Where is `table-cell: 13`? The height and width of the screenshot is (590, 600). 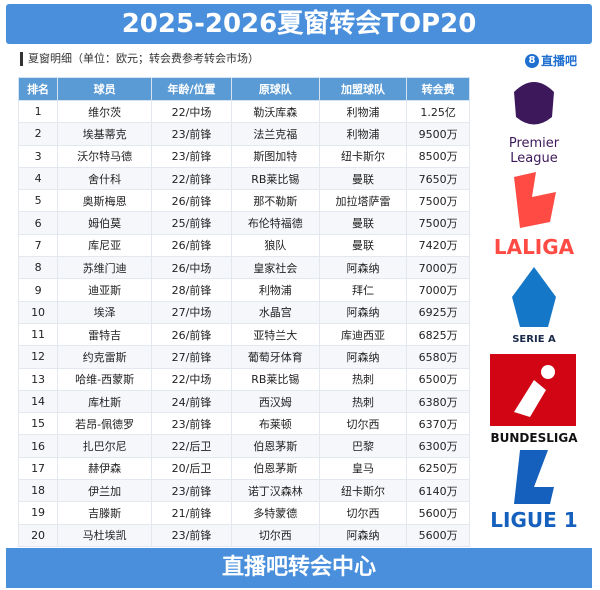 table-cell: 13 is located at coordinates (38, 379).